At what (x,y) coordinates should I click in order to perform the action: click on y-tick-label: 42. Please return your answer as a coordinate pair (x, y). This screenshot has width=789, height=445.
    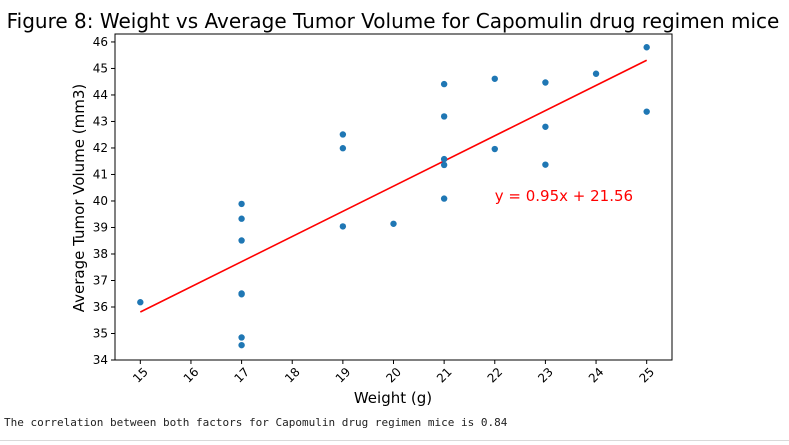
    Looking at the image, I should click on (100, 148).